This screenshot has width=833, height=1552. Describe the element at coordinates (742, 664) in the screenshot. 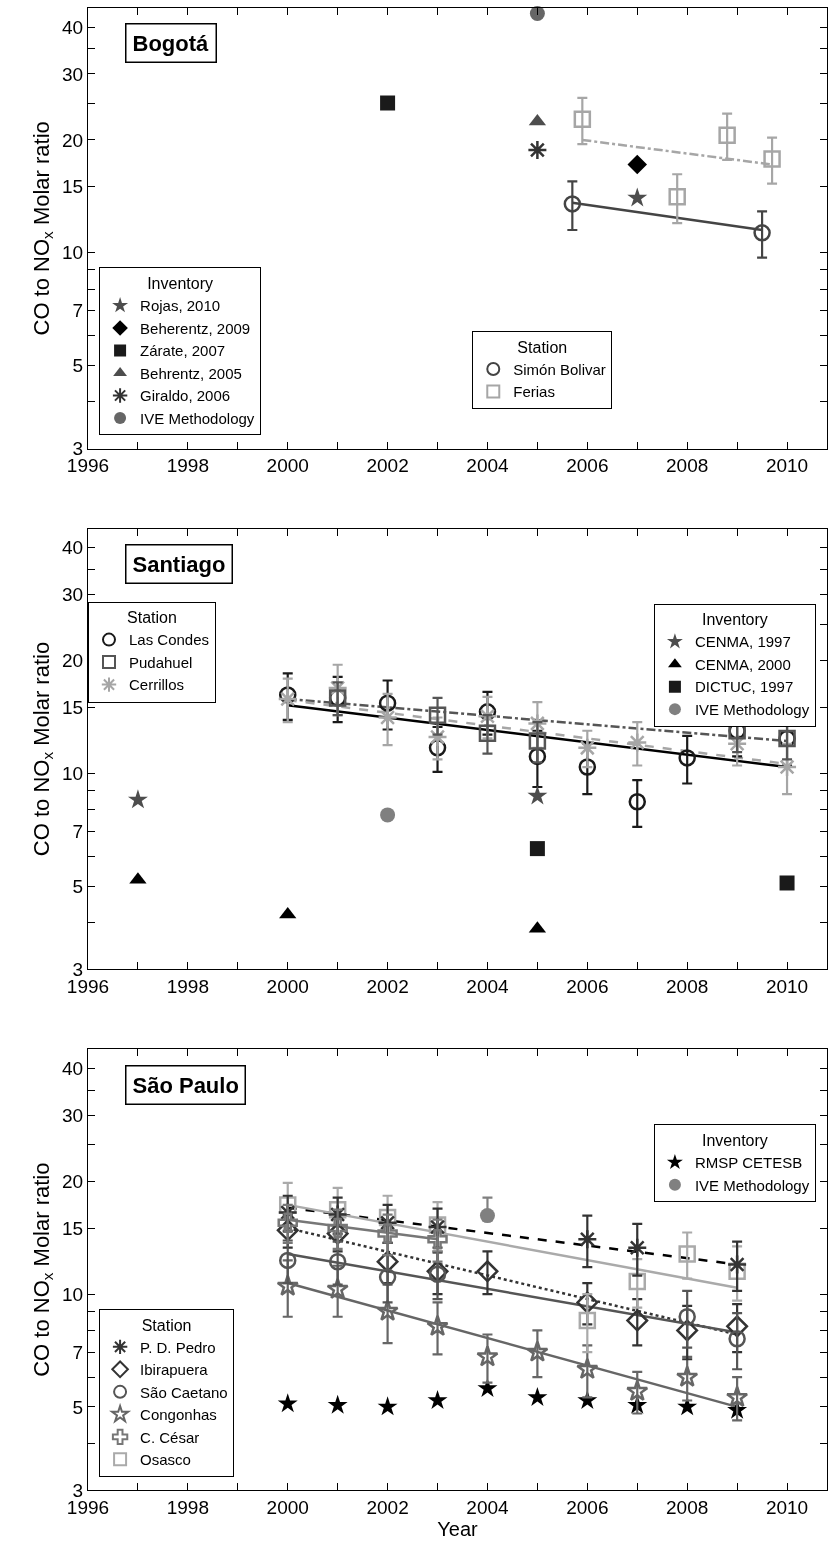

I see `legend-label: CENMA, 2000` at that location.